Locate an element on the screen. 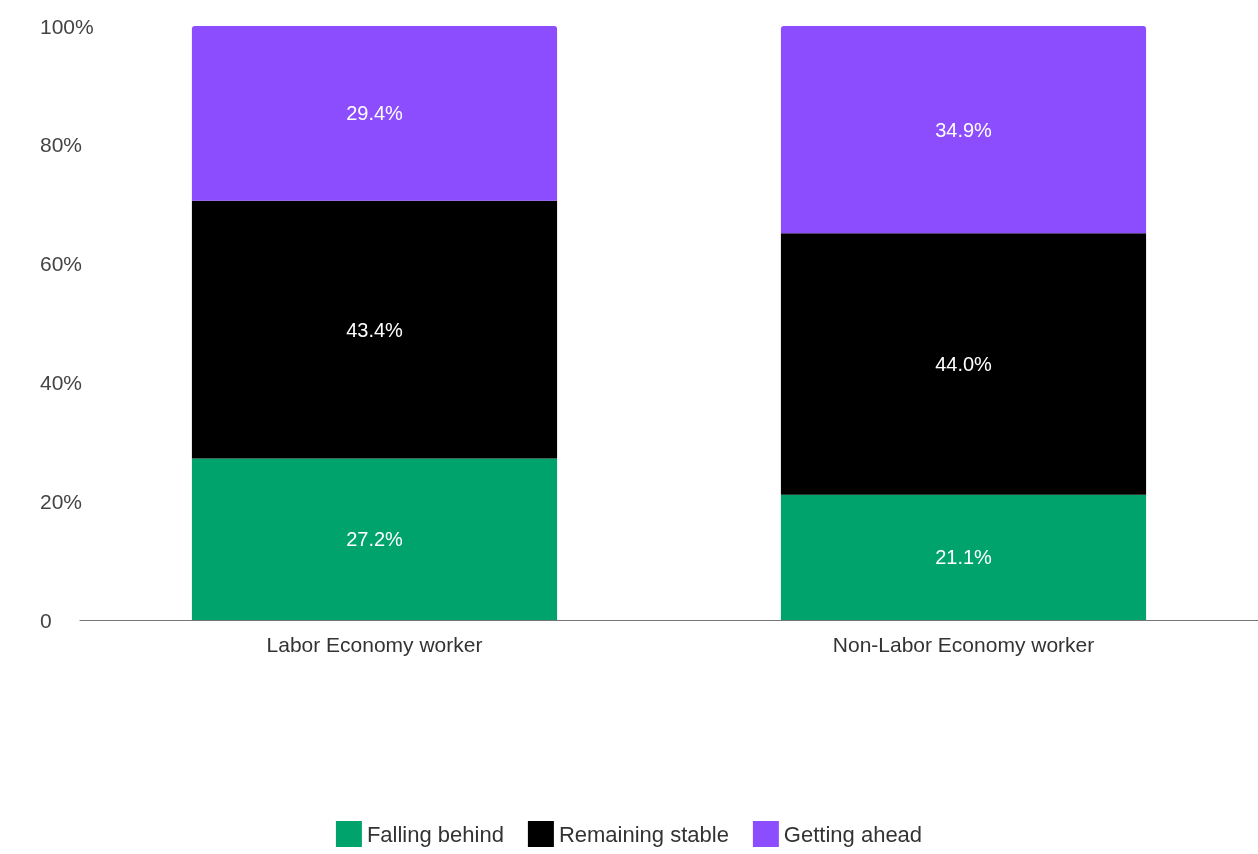 This screenshot has width=1258, height=854. legend-label: Remaining stable is located at coordinates (643, 834).